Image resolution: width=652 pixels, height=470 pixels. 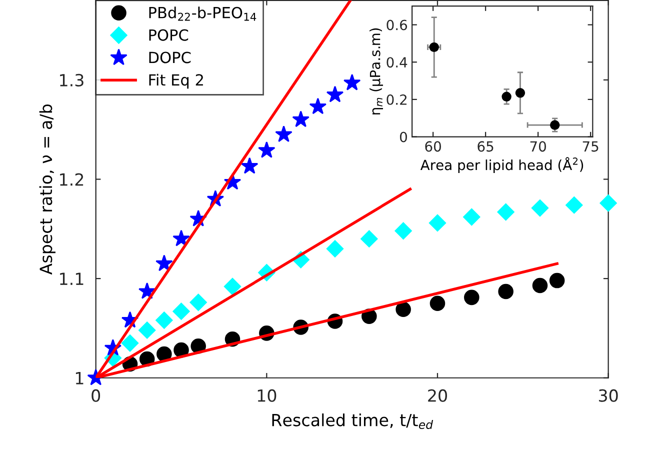 I want to click on y-tick-label: 1.1, so click(x=72, y=278).